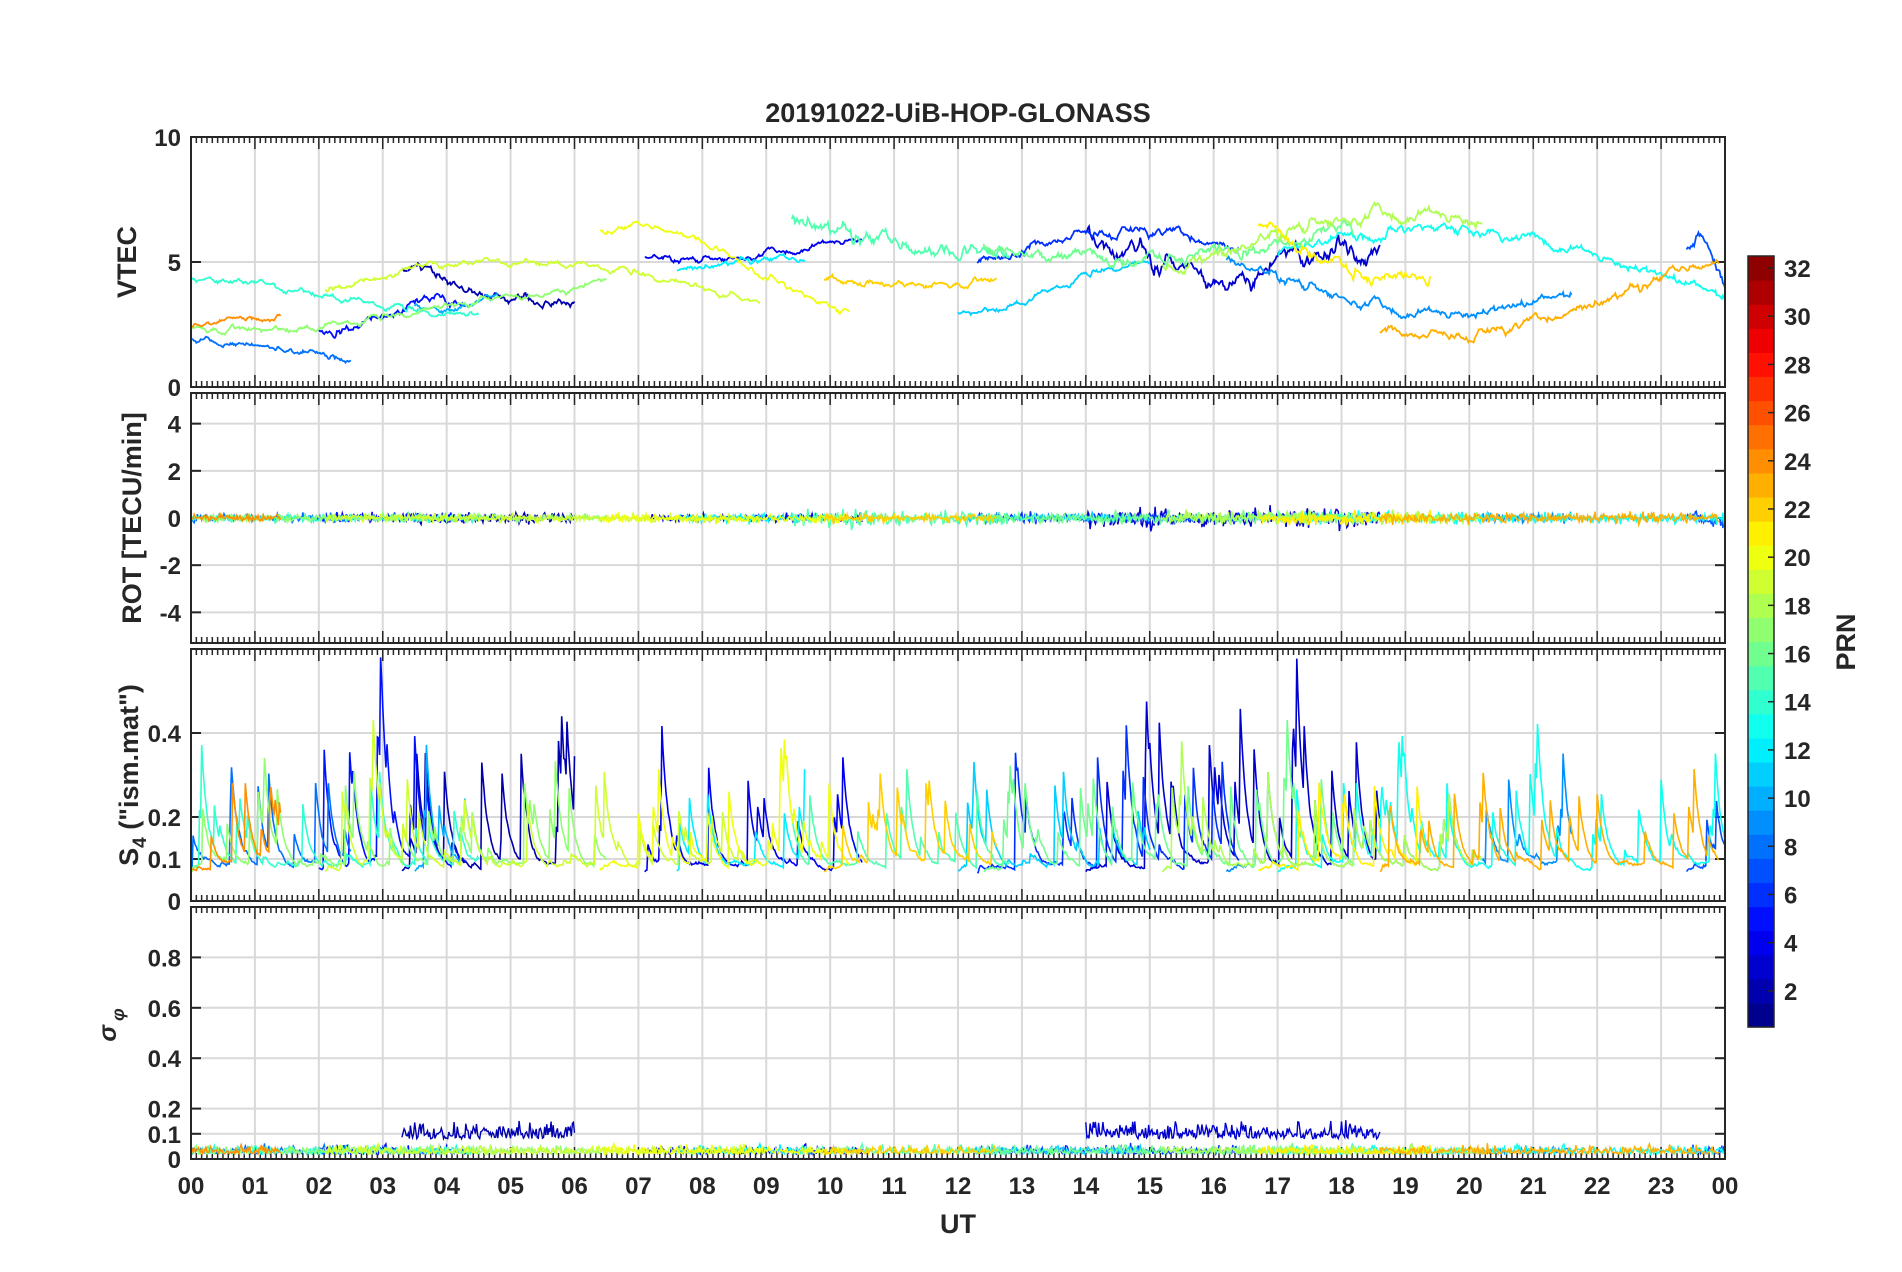 Image resolution: width=1902 pixels, height=1272 pixels. Describe the element at coordinates (1149, 1186) in the screenshot. I see `x-tick-label: 15` at that location.